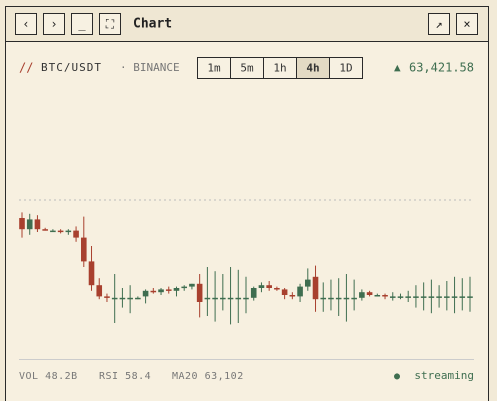  I want to click on action-button-label: ↗, so click(438, 24).